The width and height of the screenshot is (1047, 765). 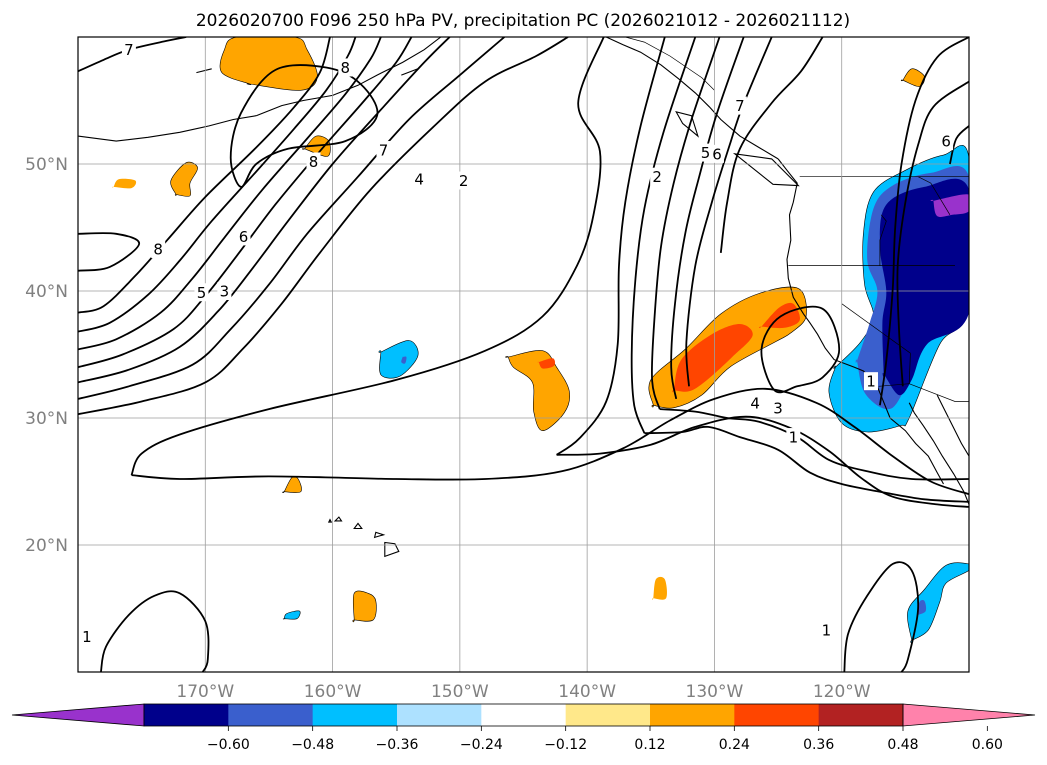 I want to click on pv-contour-label: 2, so click(x=464, y=181).